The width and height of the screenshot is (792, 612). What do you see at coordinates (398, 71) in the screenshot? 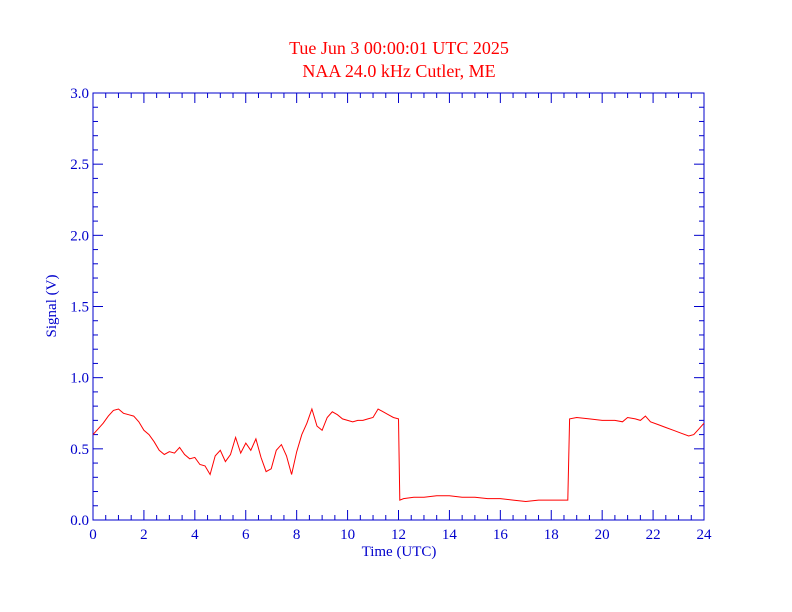
I see `chart-subtitle: NAA 24.0 kHz Cutler, ME` at bounding box center [398, 71].